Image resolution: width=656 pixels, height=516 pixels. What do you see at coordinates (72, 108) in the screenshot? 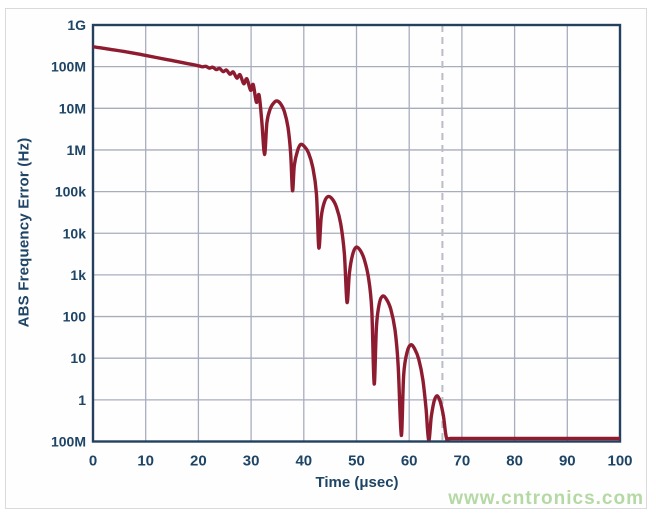
I see `y-tick-label: 10M` at bounding box center [72, 108].